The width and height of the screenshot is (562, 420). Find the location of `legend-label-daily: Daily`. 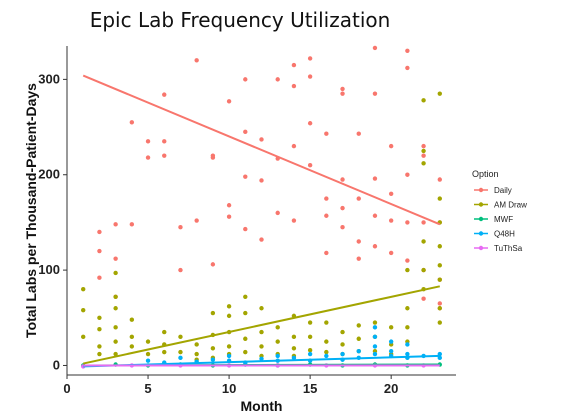

legend-label-daily: Daily is located at coordinates (503, 190).